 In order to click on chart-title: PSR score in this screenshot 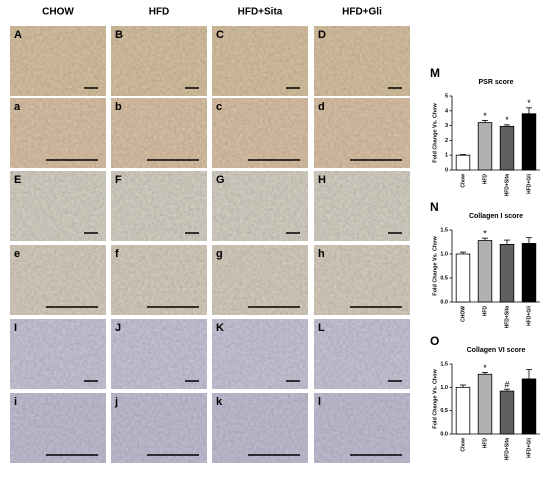, I will do `click(495, 82)`.